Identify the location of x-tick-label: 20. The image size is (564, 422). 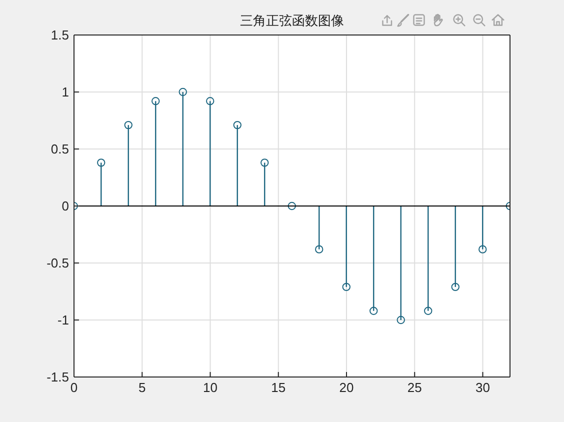
(346, 388).